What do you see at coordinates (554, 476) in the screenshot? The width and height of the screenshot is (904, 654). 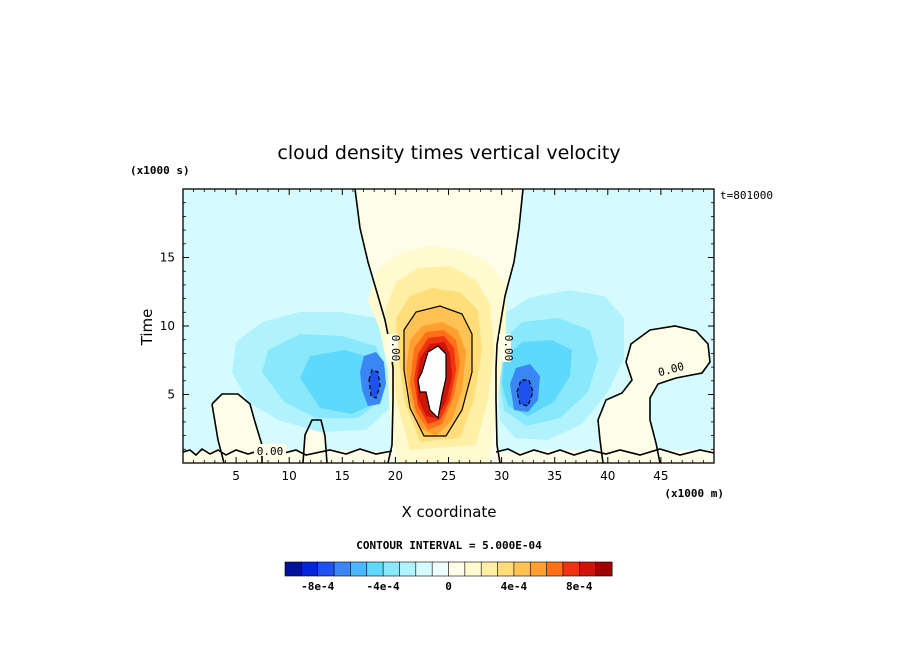 I see `x-tick-label: 35` at bounding box center [554, 476].